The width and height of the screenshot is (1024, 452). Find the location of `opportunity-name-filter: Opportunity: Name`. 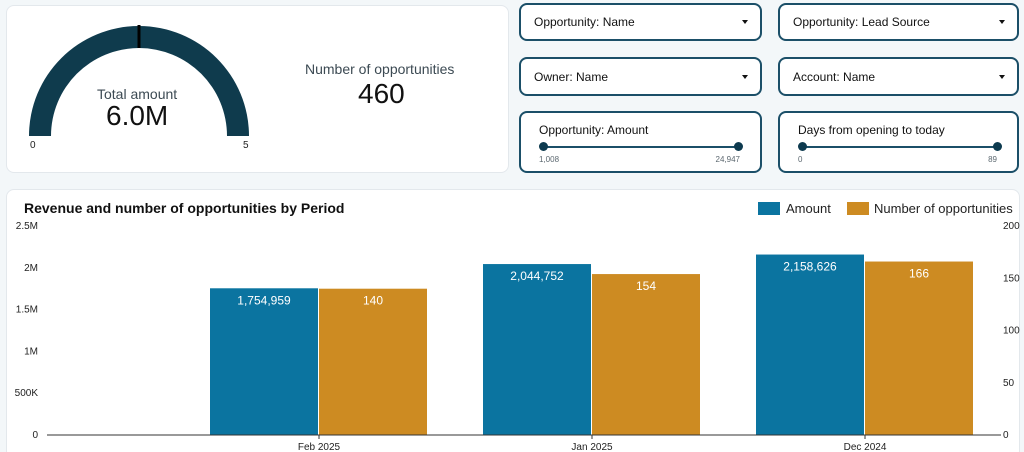

opportunity-name-filter: Opportunity: Name is located at coordinates (640, 22).